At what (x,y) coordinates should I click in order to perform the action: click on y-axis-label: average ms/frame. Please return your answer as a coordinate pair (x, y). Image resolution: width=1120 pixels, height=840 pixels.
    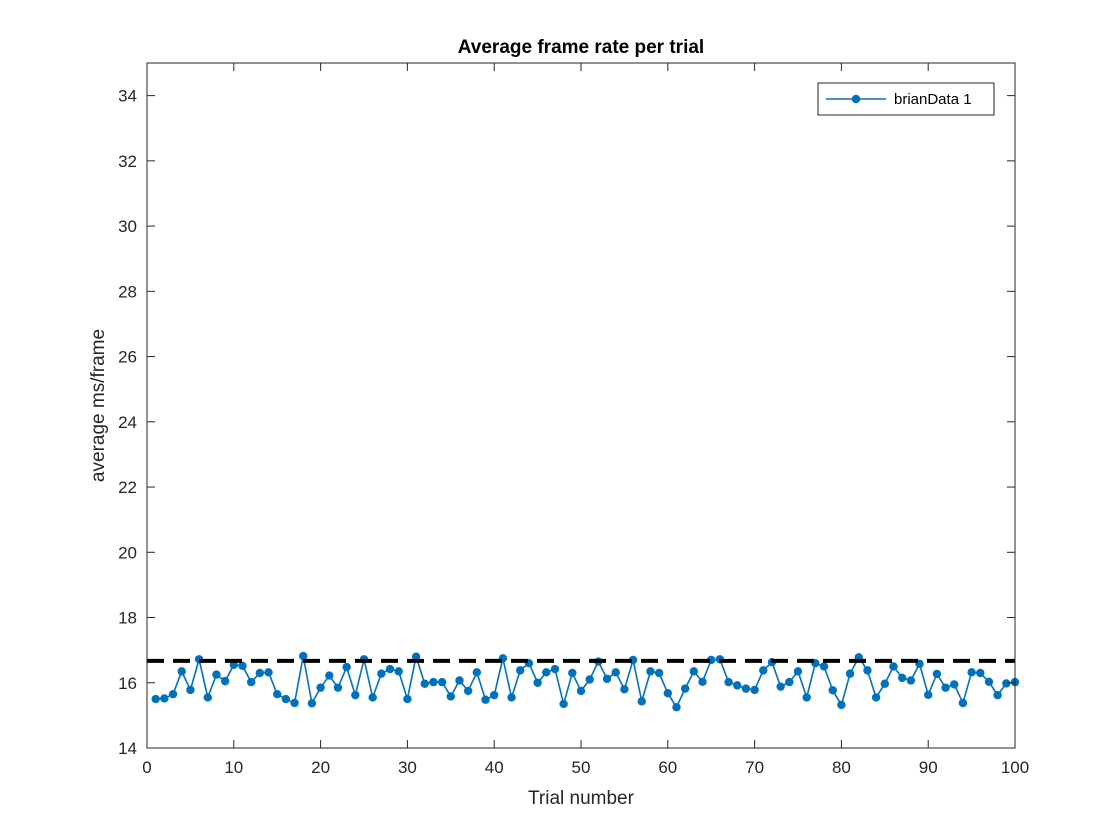
    Looking at the image, I should click on (98, 405).